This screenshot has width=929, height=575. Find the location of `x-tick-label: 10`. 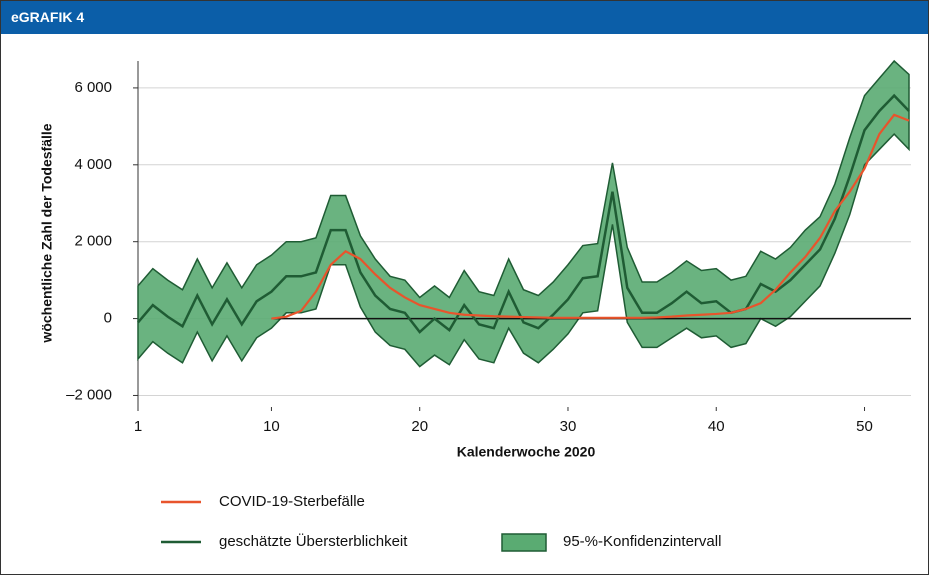

x-tick-label: 10 is located at coordinates (271, 426).